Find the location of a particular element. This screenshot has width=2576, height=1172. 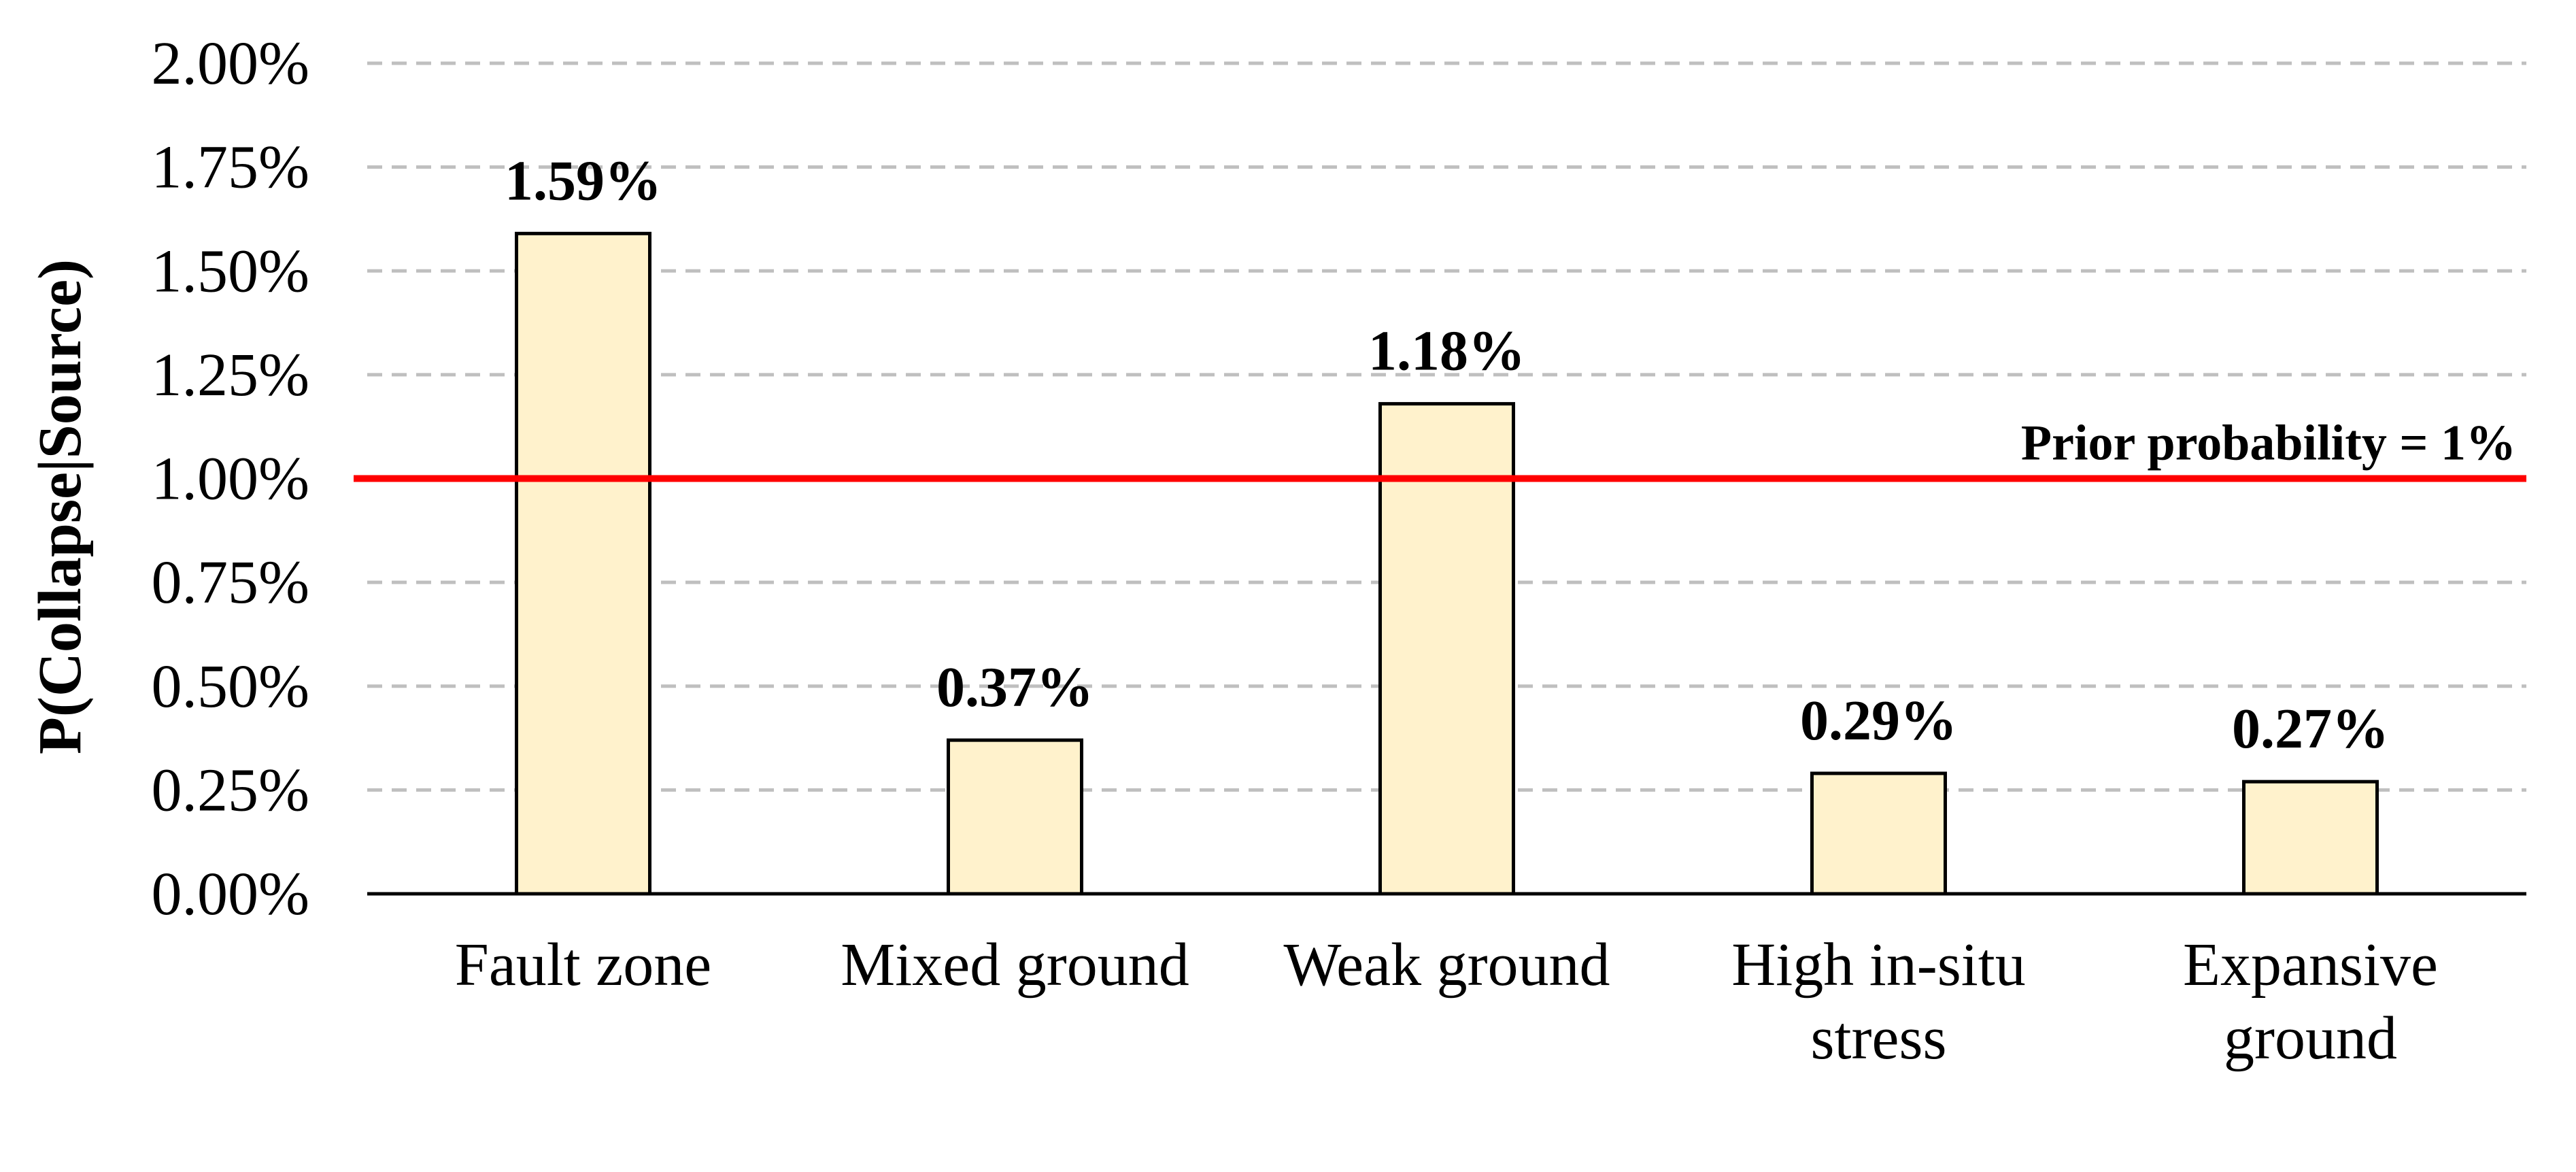

category-label: Weak ground is located at coordinates (1446, 965).